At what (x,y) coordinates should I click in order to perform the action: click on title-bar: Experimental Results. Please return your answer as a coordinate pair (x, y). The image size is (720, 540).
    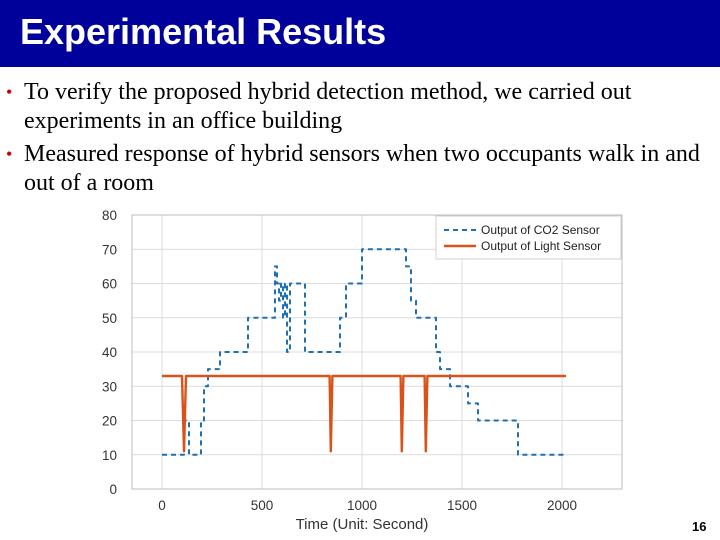
    Looking at the image, I should click on (360, 33).